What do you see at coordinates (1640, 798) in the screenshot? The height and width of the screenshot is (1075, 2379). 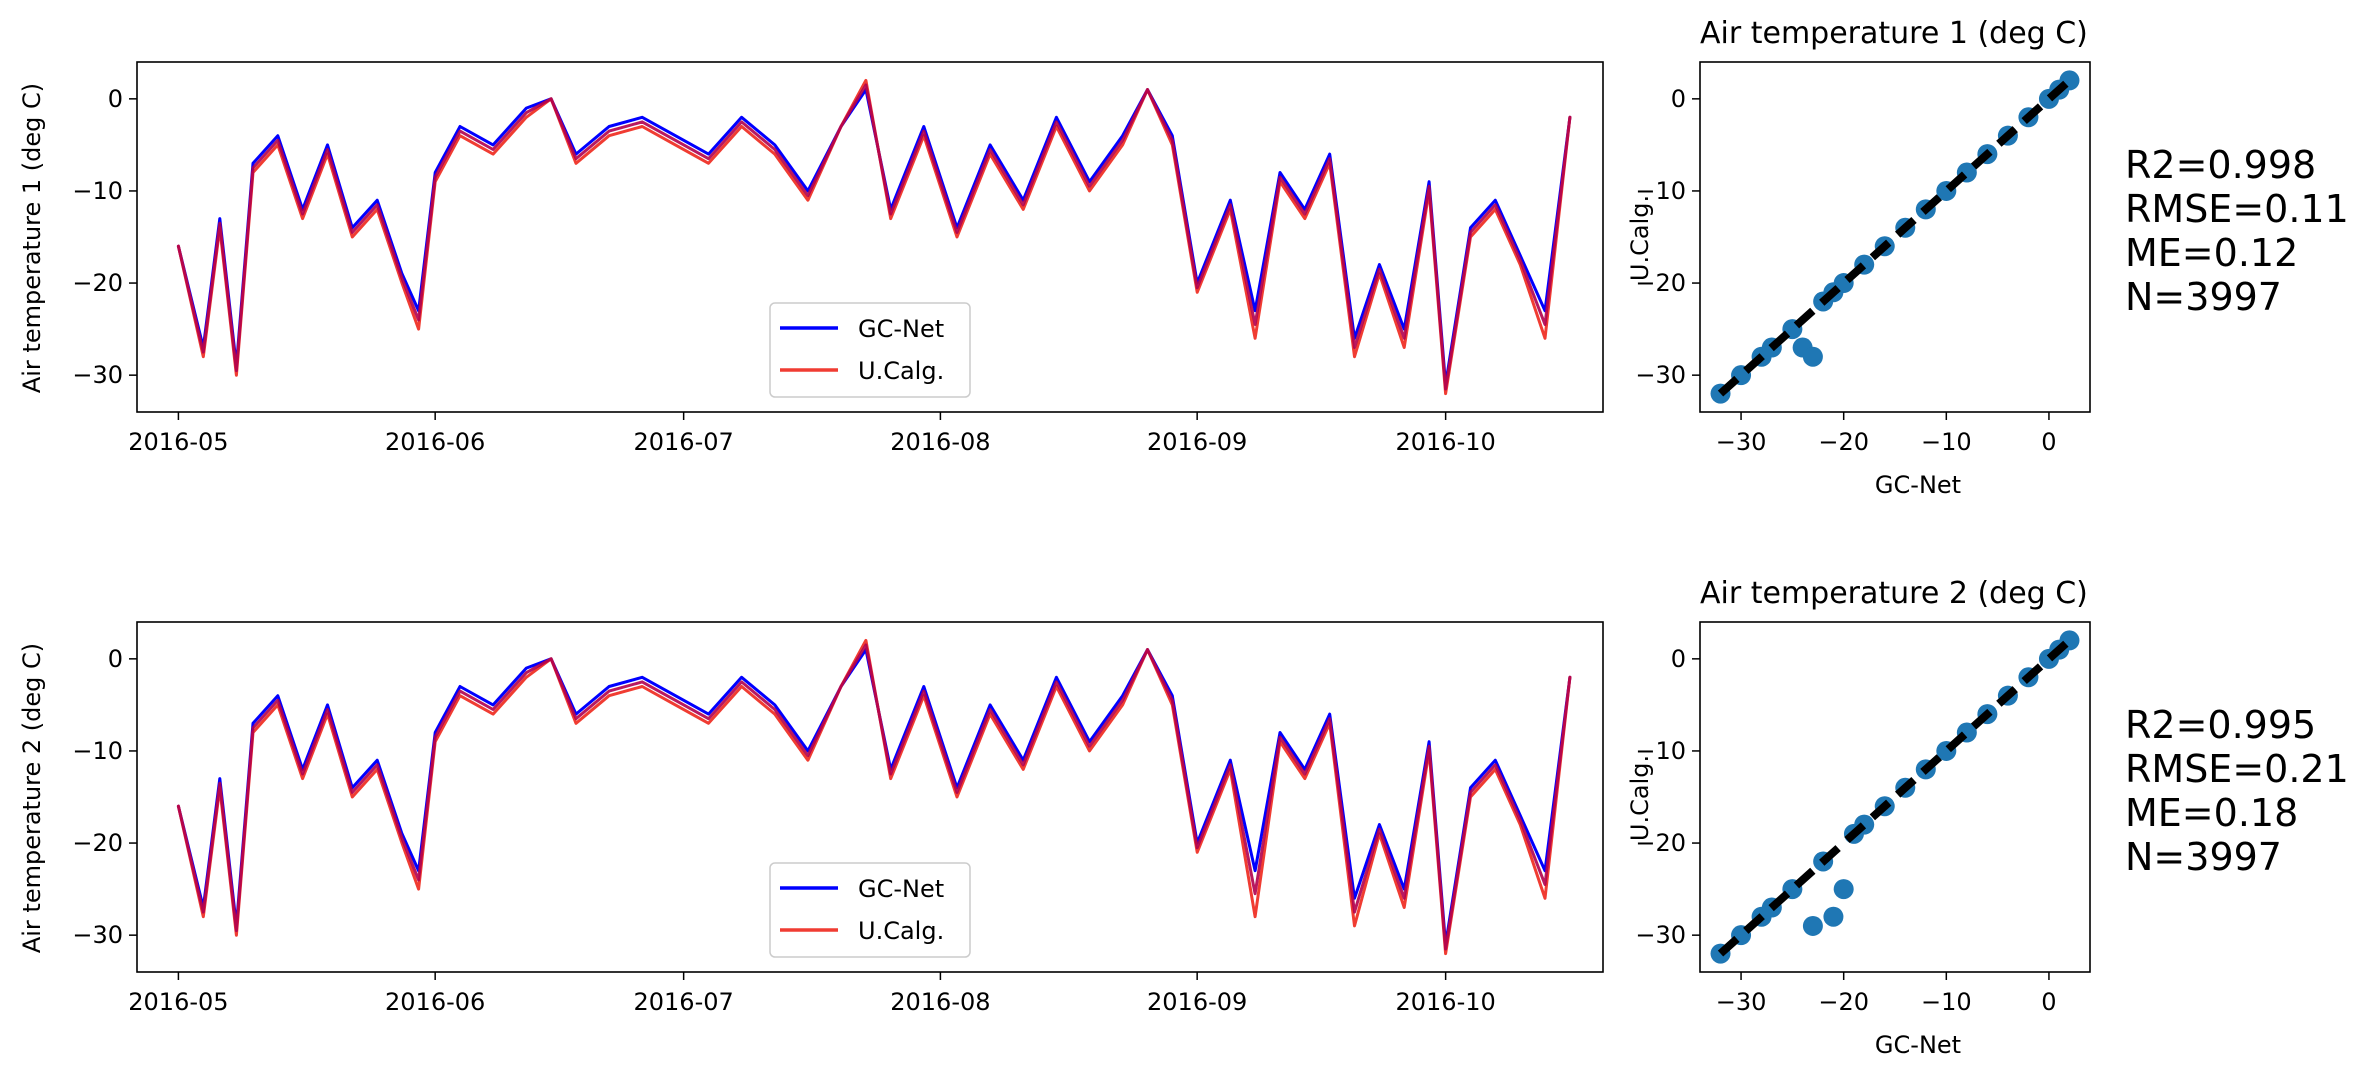 I see `scatter-2-ylabel: U.Calg.` at bounding box center [1640, 798].